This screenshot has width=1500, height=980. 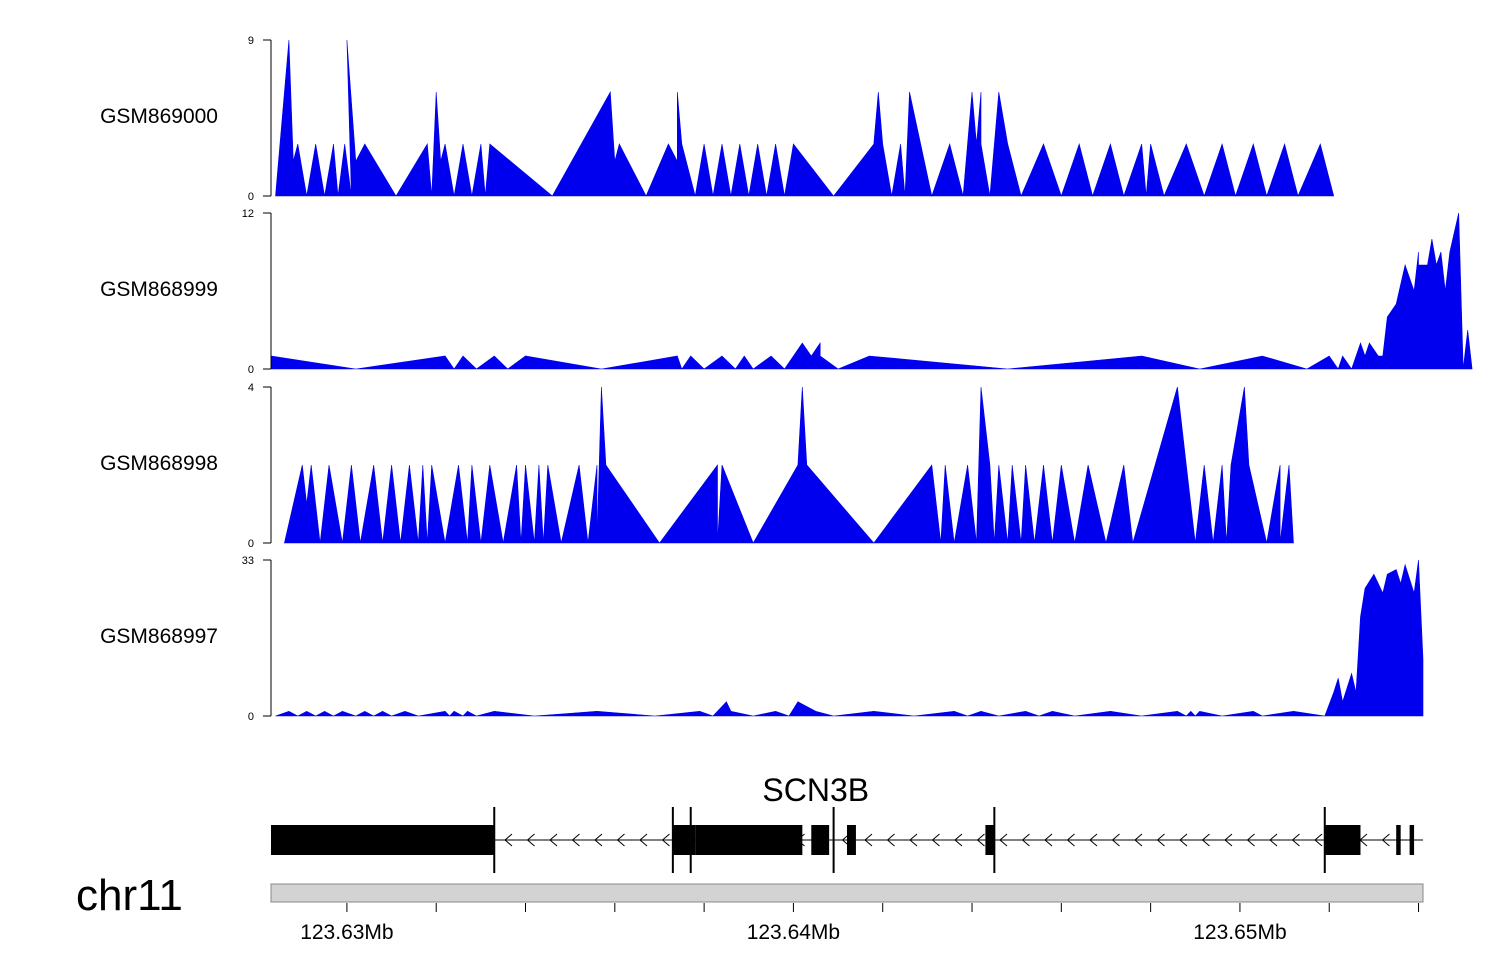 I want to click on y-tick-label-max: 33, so click(x=248, y=561).